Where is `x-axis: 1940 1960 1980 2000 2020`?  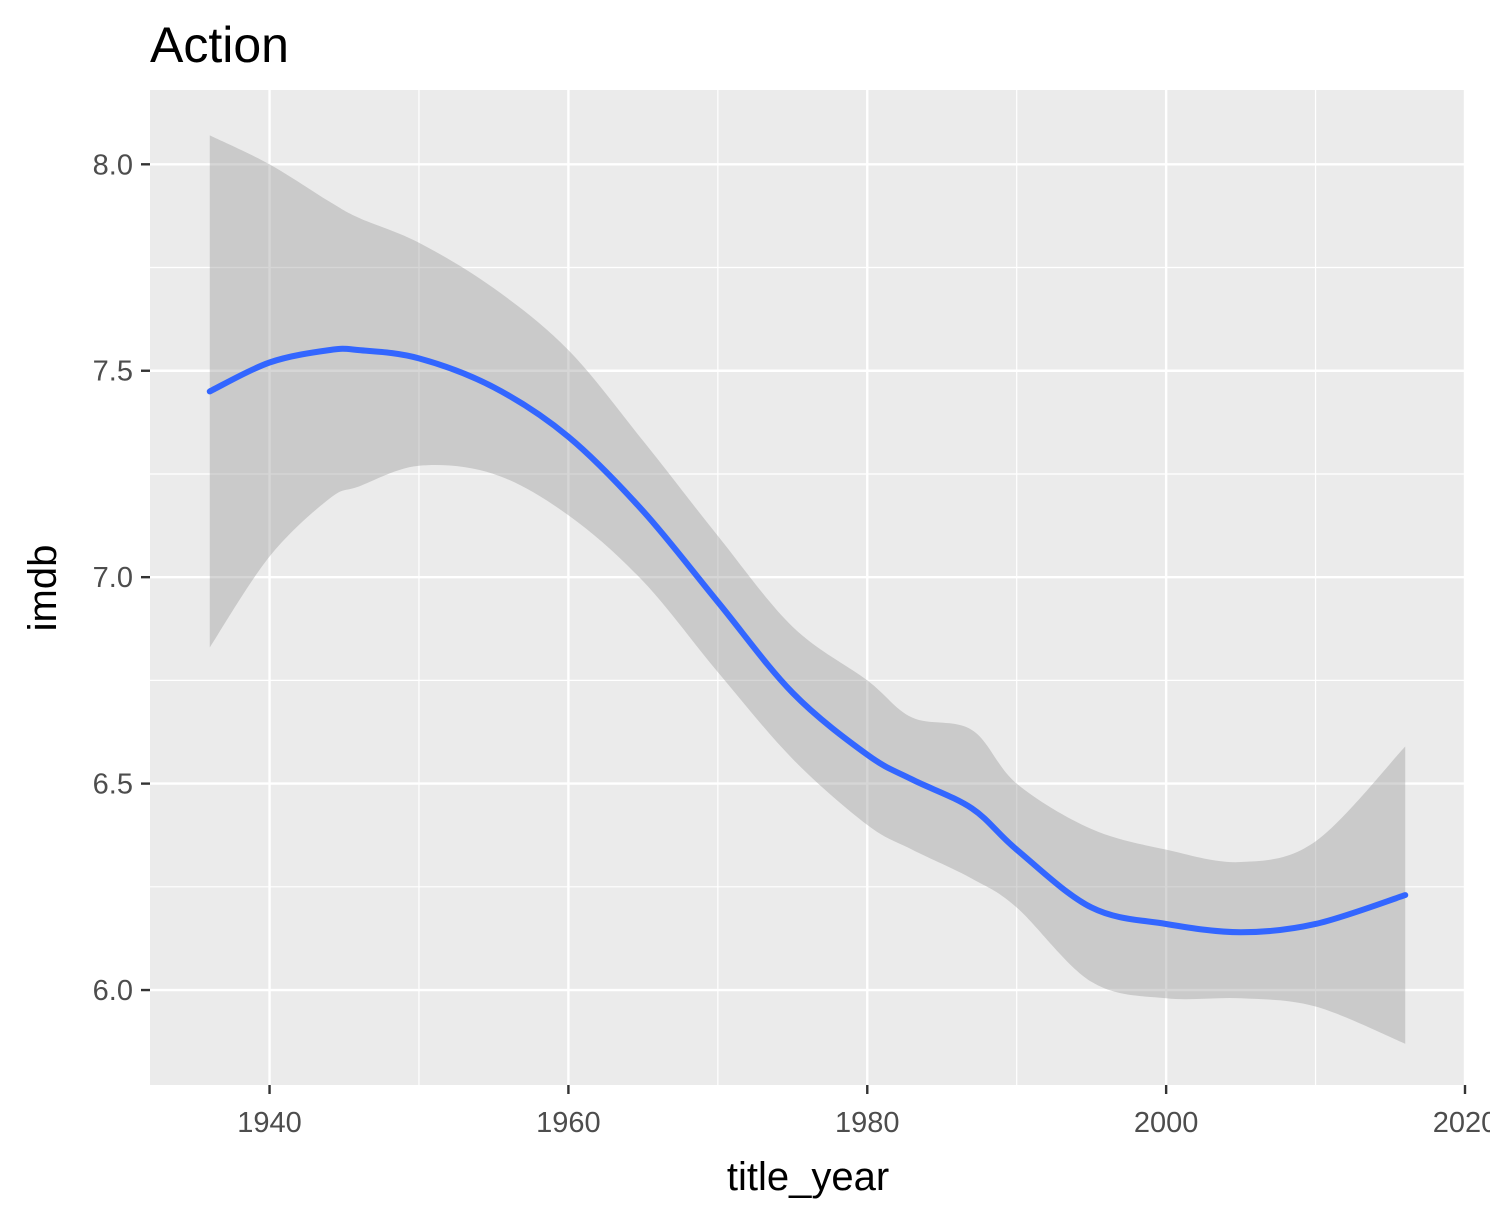
x-axis: 1940 1960 1980 2000 2020 is located at coordinates (863, 1112).